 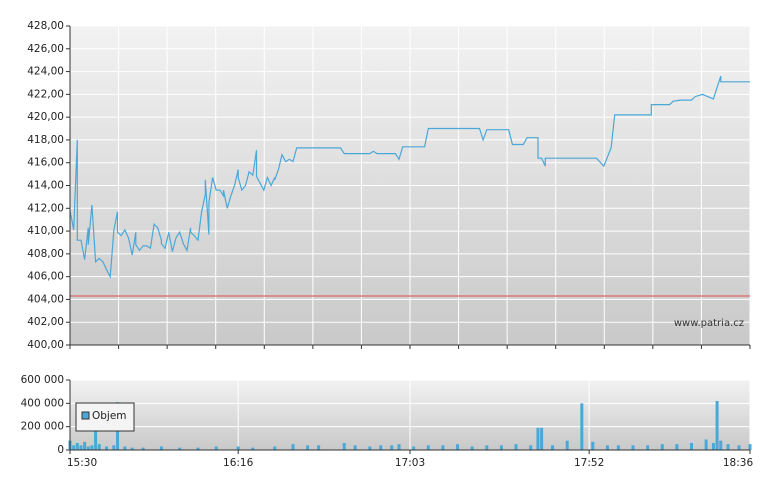 What do you see at coordinates (709, 323) in the screenshot?
I see `watermark: www.patria.cz` at bounding box center [709, 323].